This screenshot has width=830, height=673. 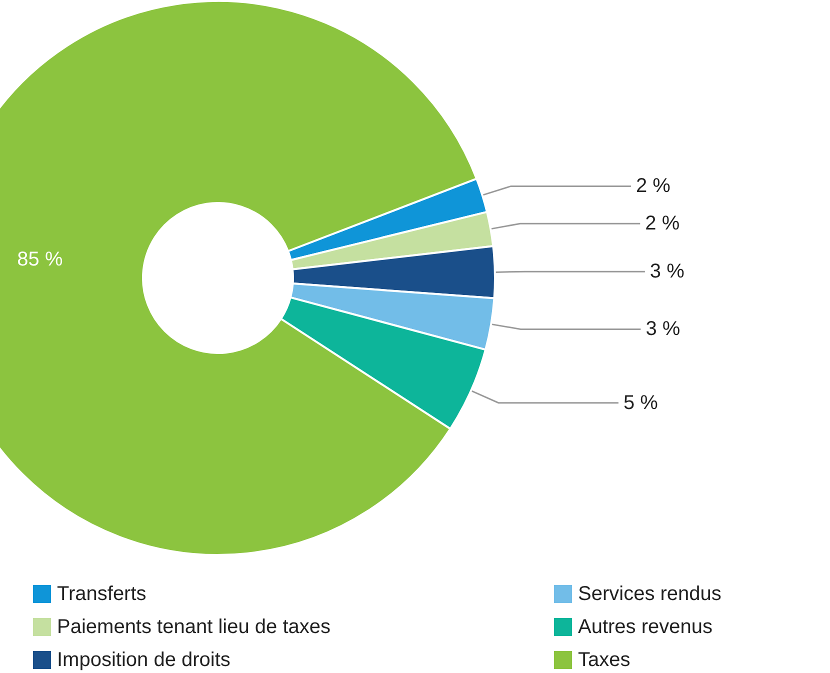 I want to click on legend-label: Taxes, so click(x=604, y=660).